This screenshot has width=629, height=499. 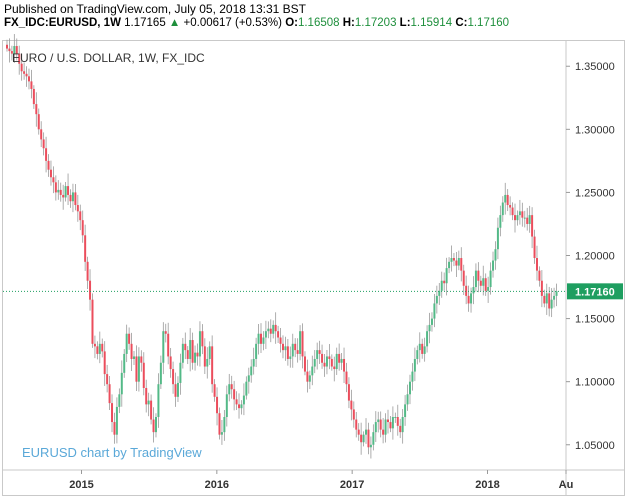 I want to click on price-change: +0.00617 (+0.53%), so click(x=232, y=23).